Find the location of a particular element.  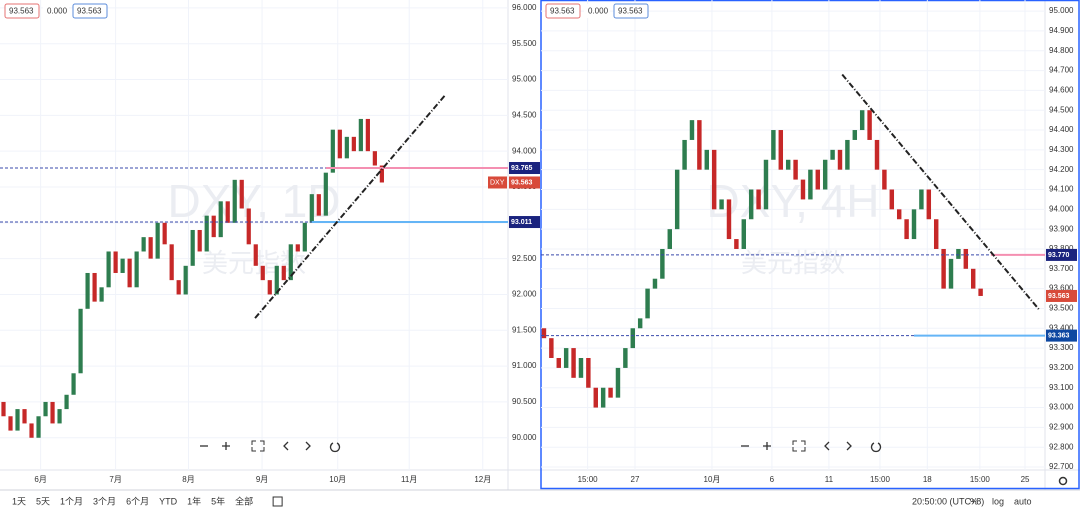

x-tick-label: 11月 is located at coordinates (409, 479).